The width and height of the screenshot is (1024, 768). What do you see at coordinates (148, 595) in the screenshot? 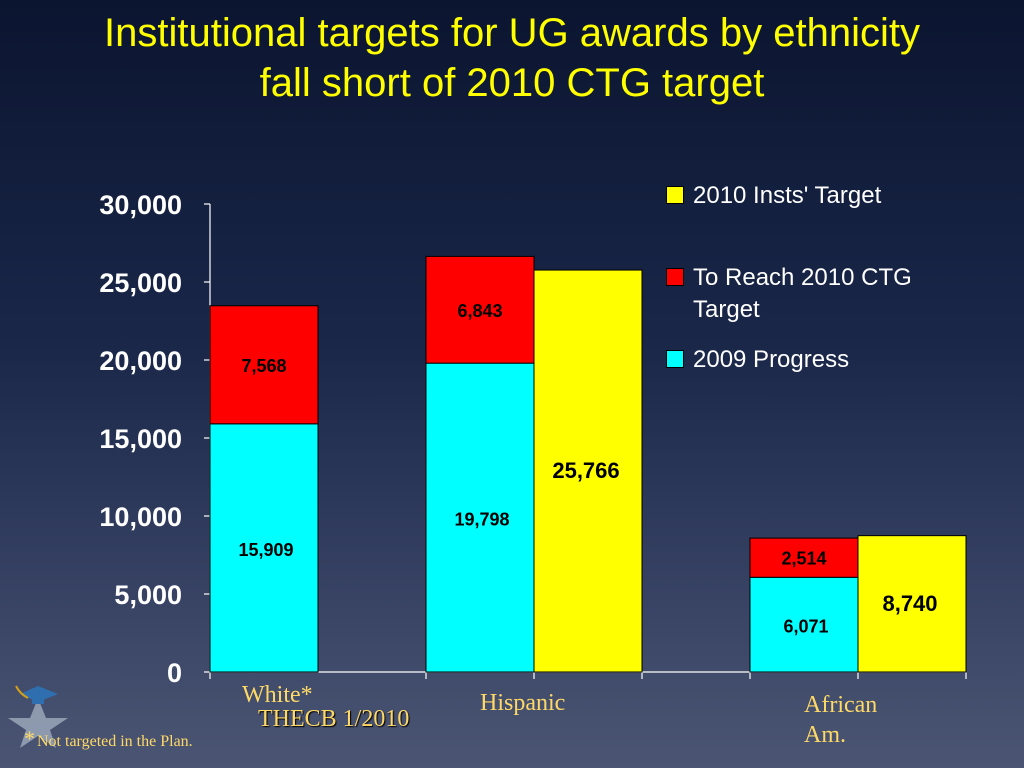
I see `y-tick-label: 5,000` at bounding box center [148, 595].